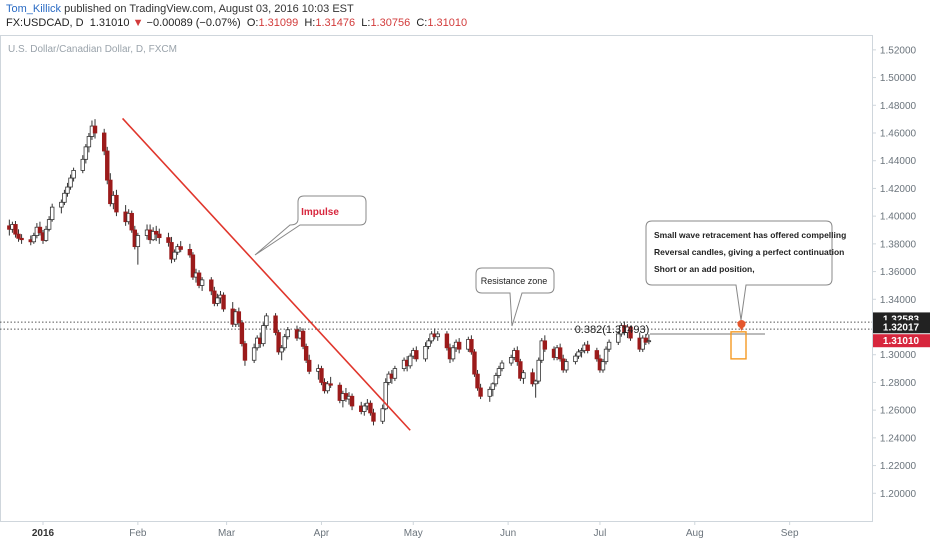 The width and height of the screenshot is (932, 550). Describe the element at coordinates (898, 134) in the screenshot. I see `y-tick-label: 1.46000` at that location.